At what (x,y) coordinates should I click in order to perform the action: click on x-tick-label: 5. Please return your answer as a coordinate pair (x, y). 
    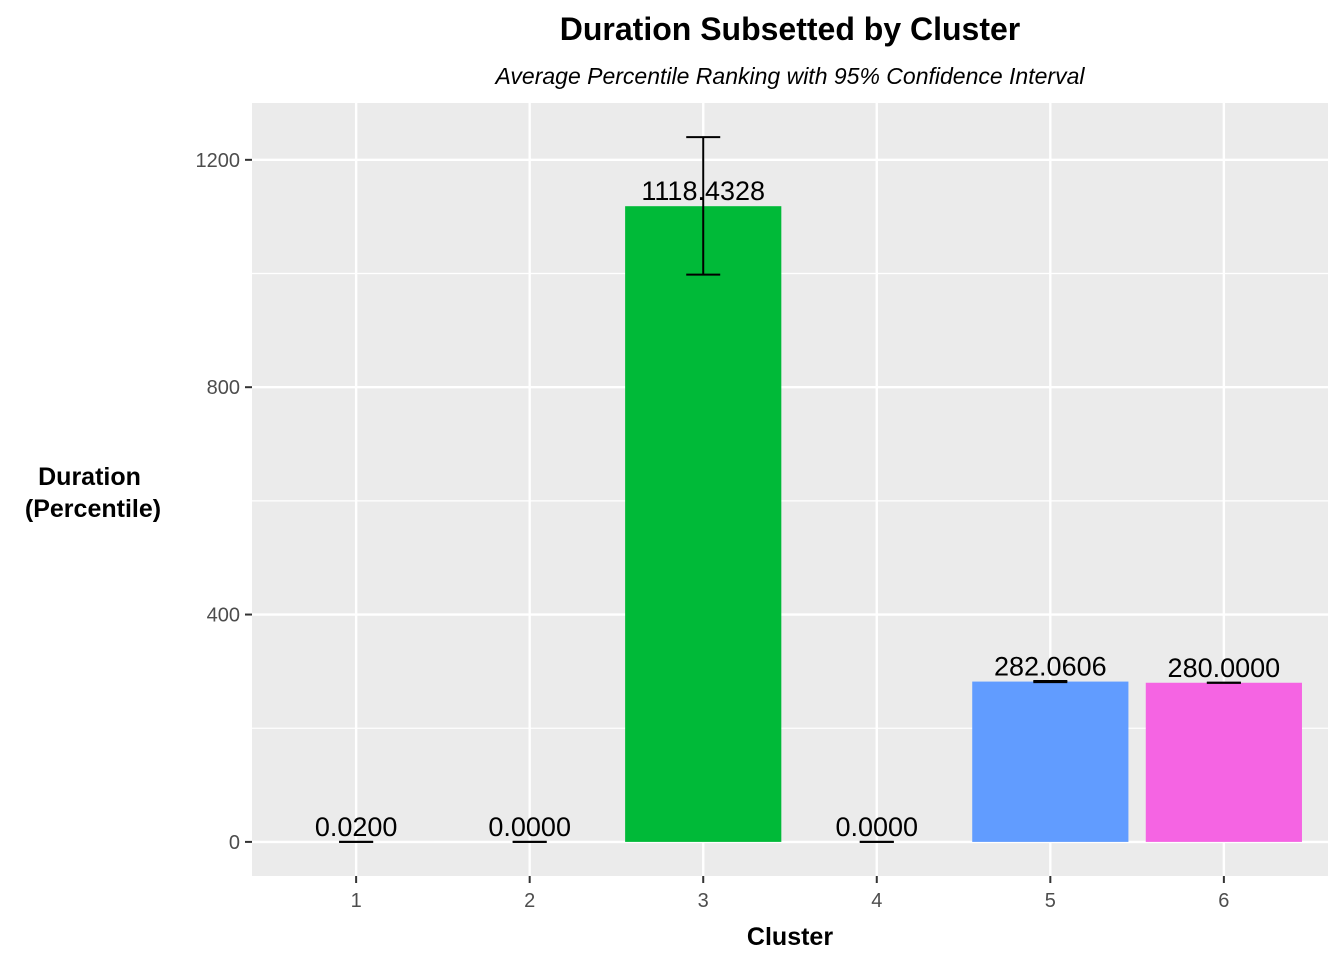
    Looking at the image, I should click on (1050, 901).